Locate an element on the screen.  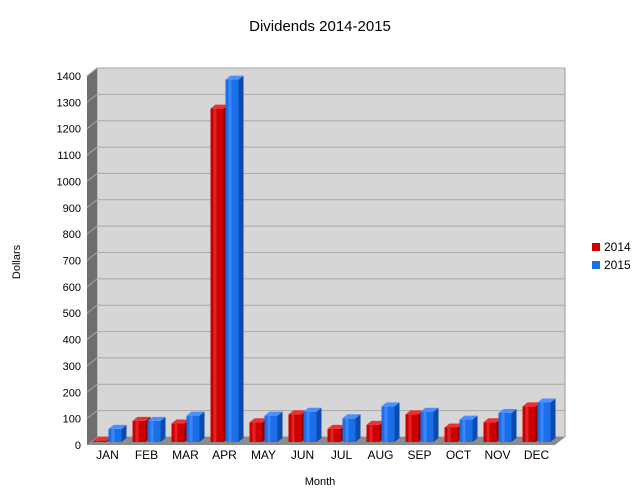
bar-2015-FEB is located at coordinates (154, 431).